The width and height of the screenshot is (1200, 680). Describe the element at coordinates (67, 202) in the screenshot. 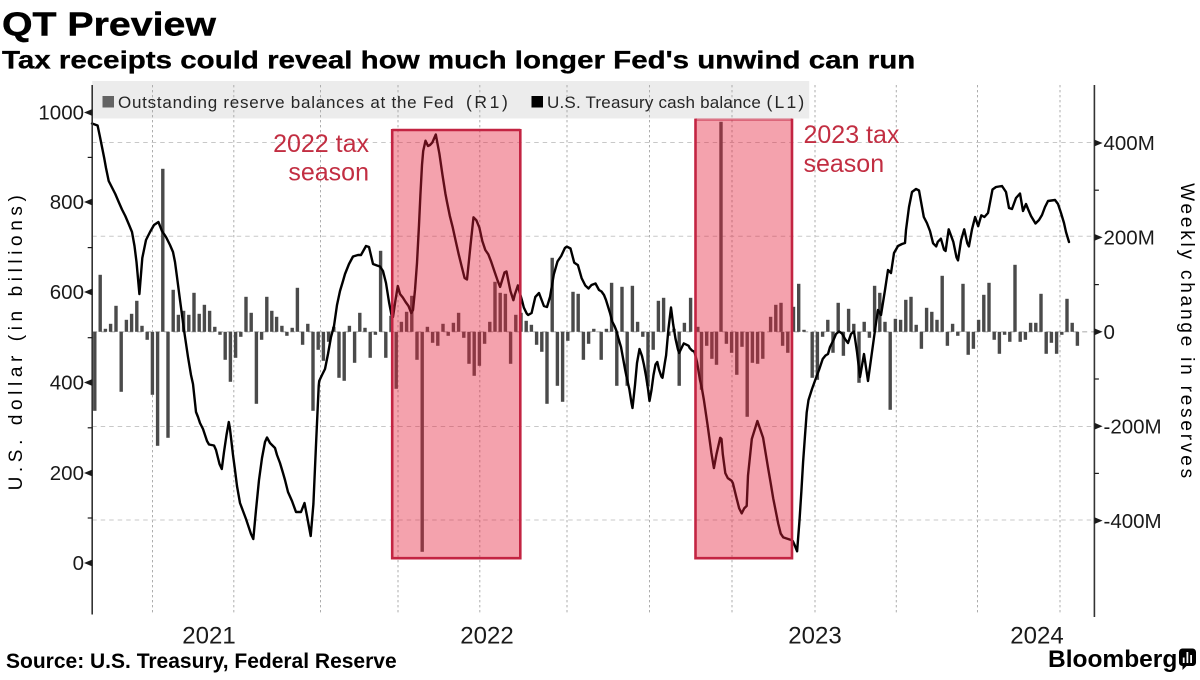

I see `svg-text: 800` at that location.